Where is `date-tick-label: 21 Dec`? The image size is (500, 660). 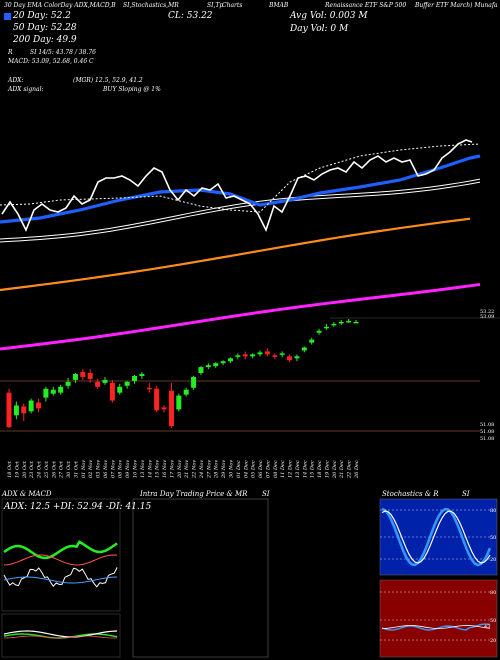
date-tick-label: 21 Dec is located at coordinates (342, 469).